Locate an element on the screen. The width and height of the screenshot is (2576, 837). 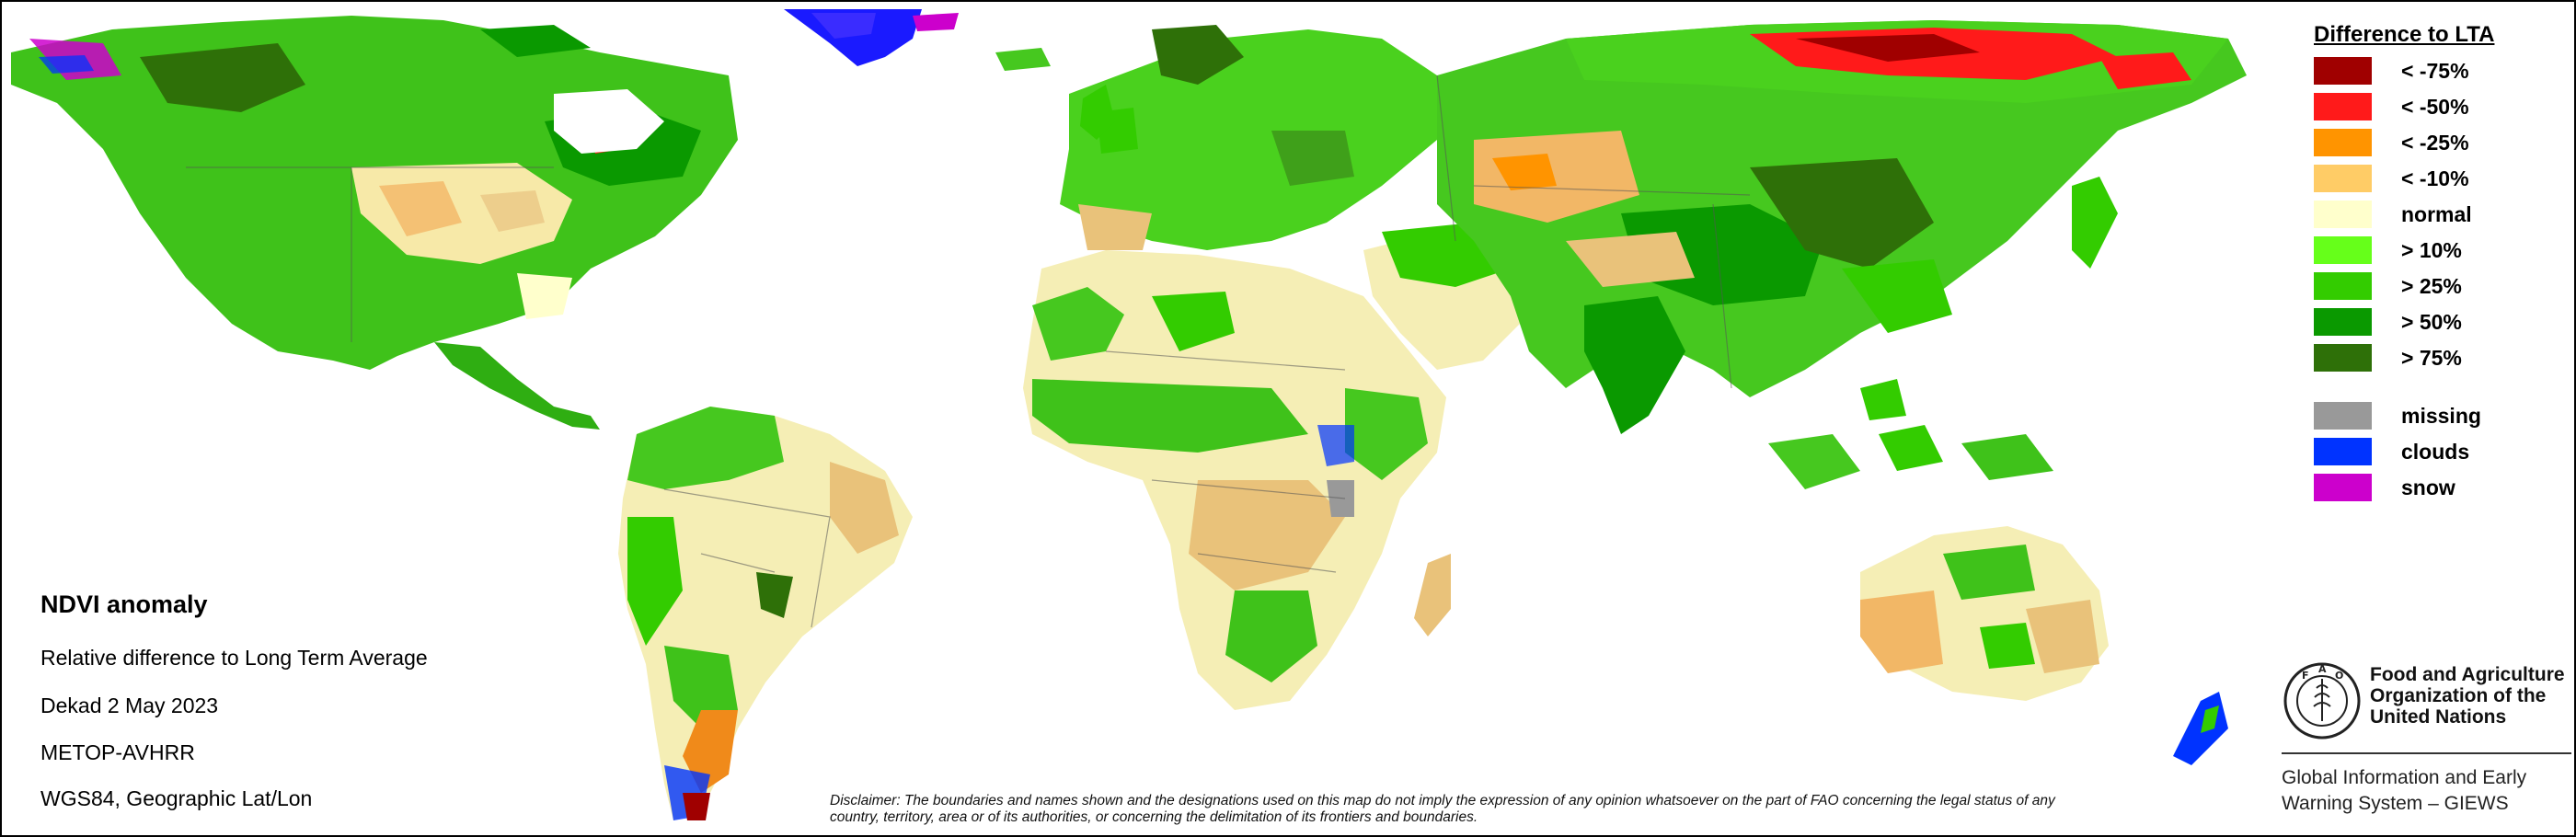
madagascar is located at coordinates (1432, 595).